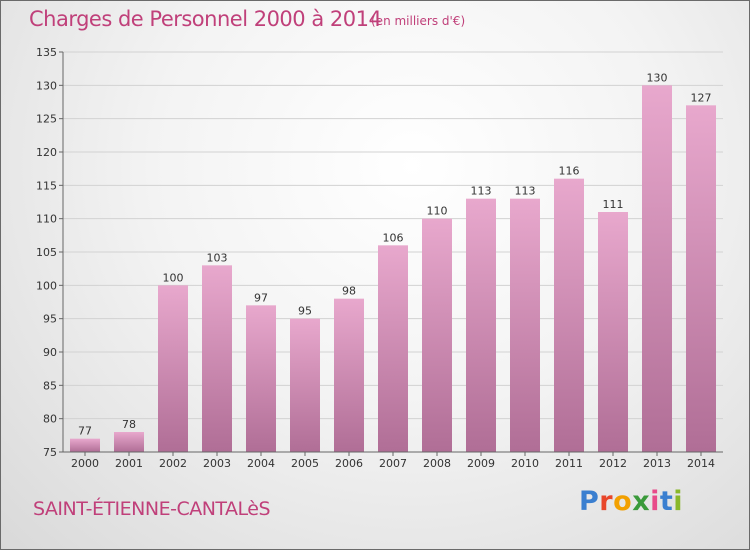 This screenshot has width=750, height=550. What do you see at coordinates (613, 204) in the screenshot?
I see `data-label: 111` at bounding box center [613, 204].